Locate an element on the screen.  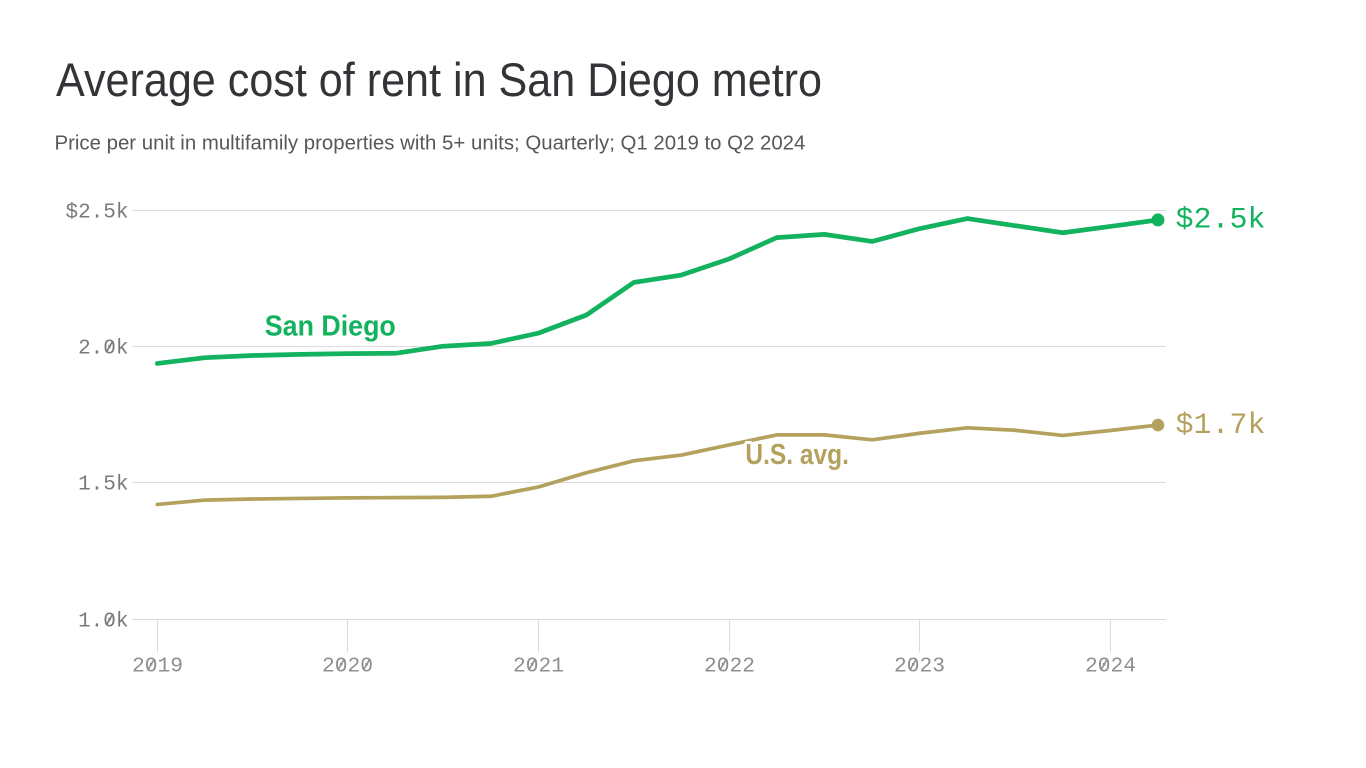
svg-text: 2024 is located at coordinates (1110, 667).